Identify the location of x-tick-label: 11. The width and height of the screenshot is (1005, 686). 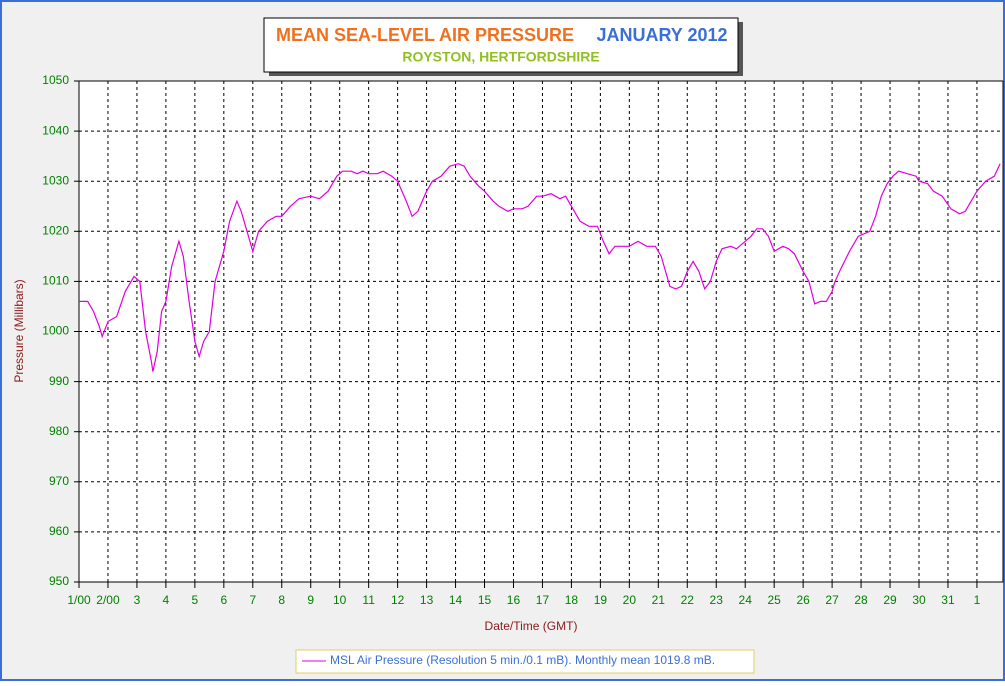
(368, 600).